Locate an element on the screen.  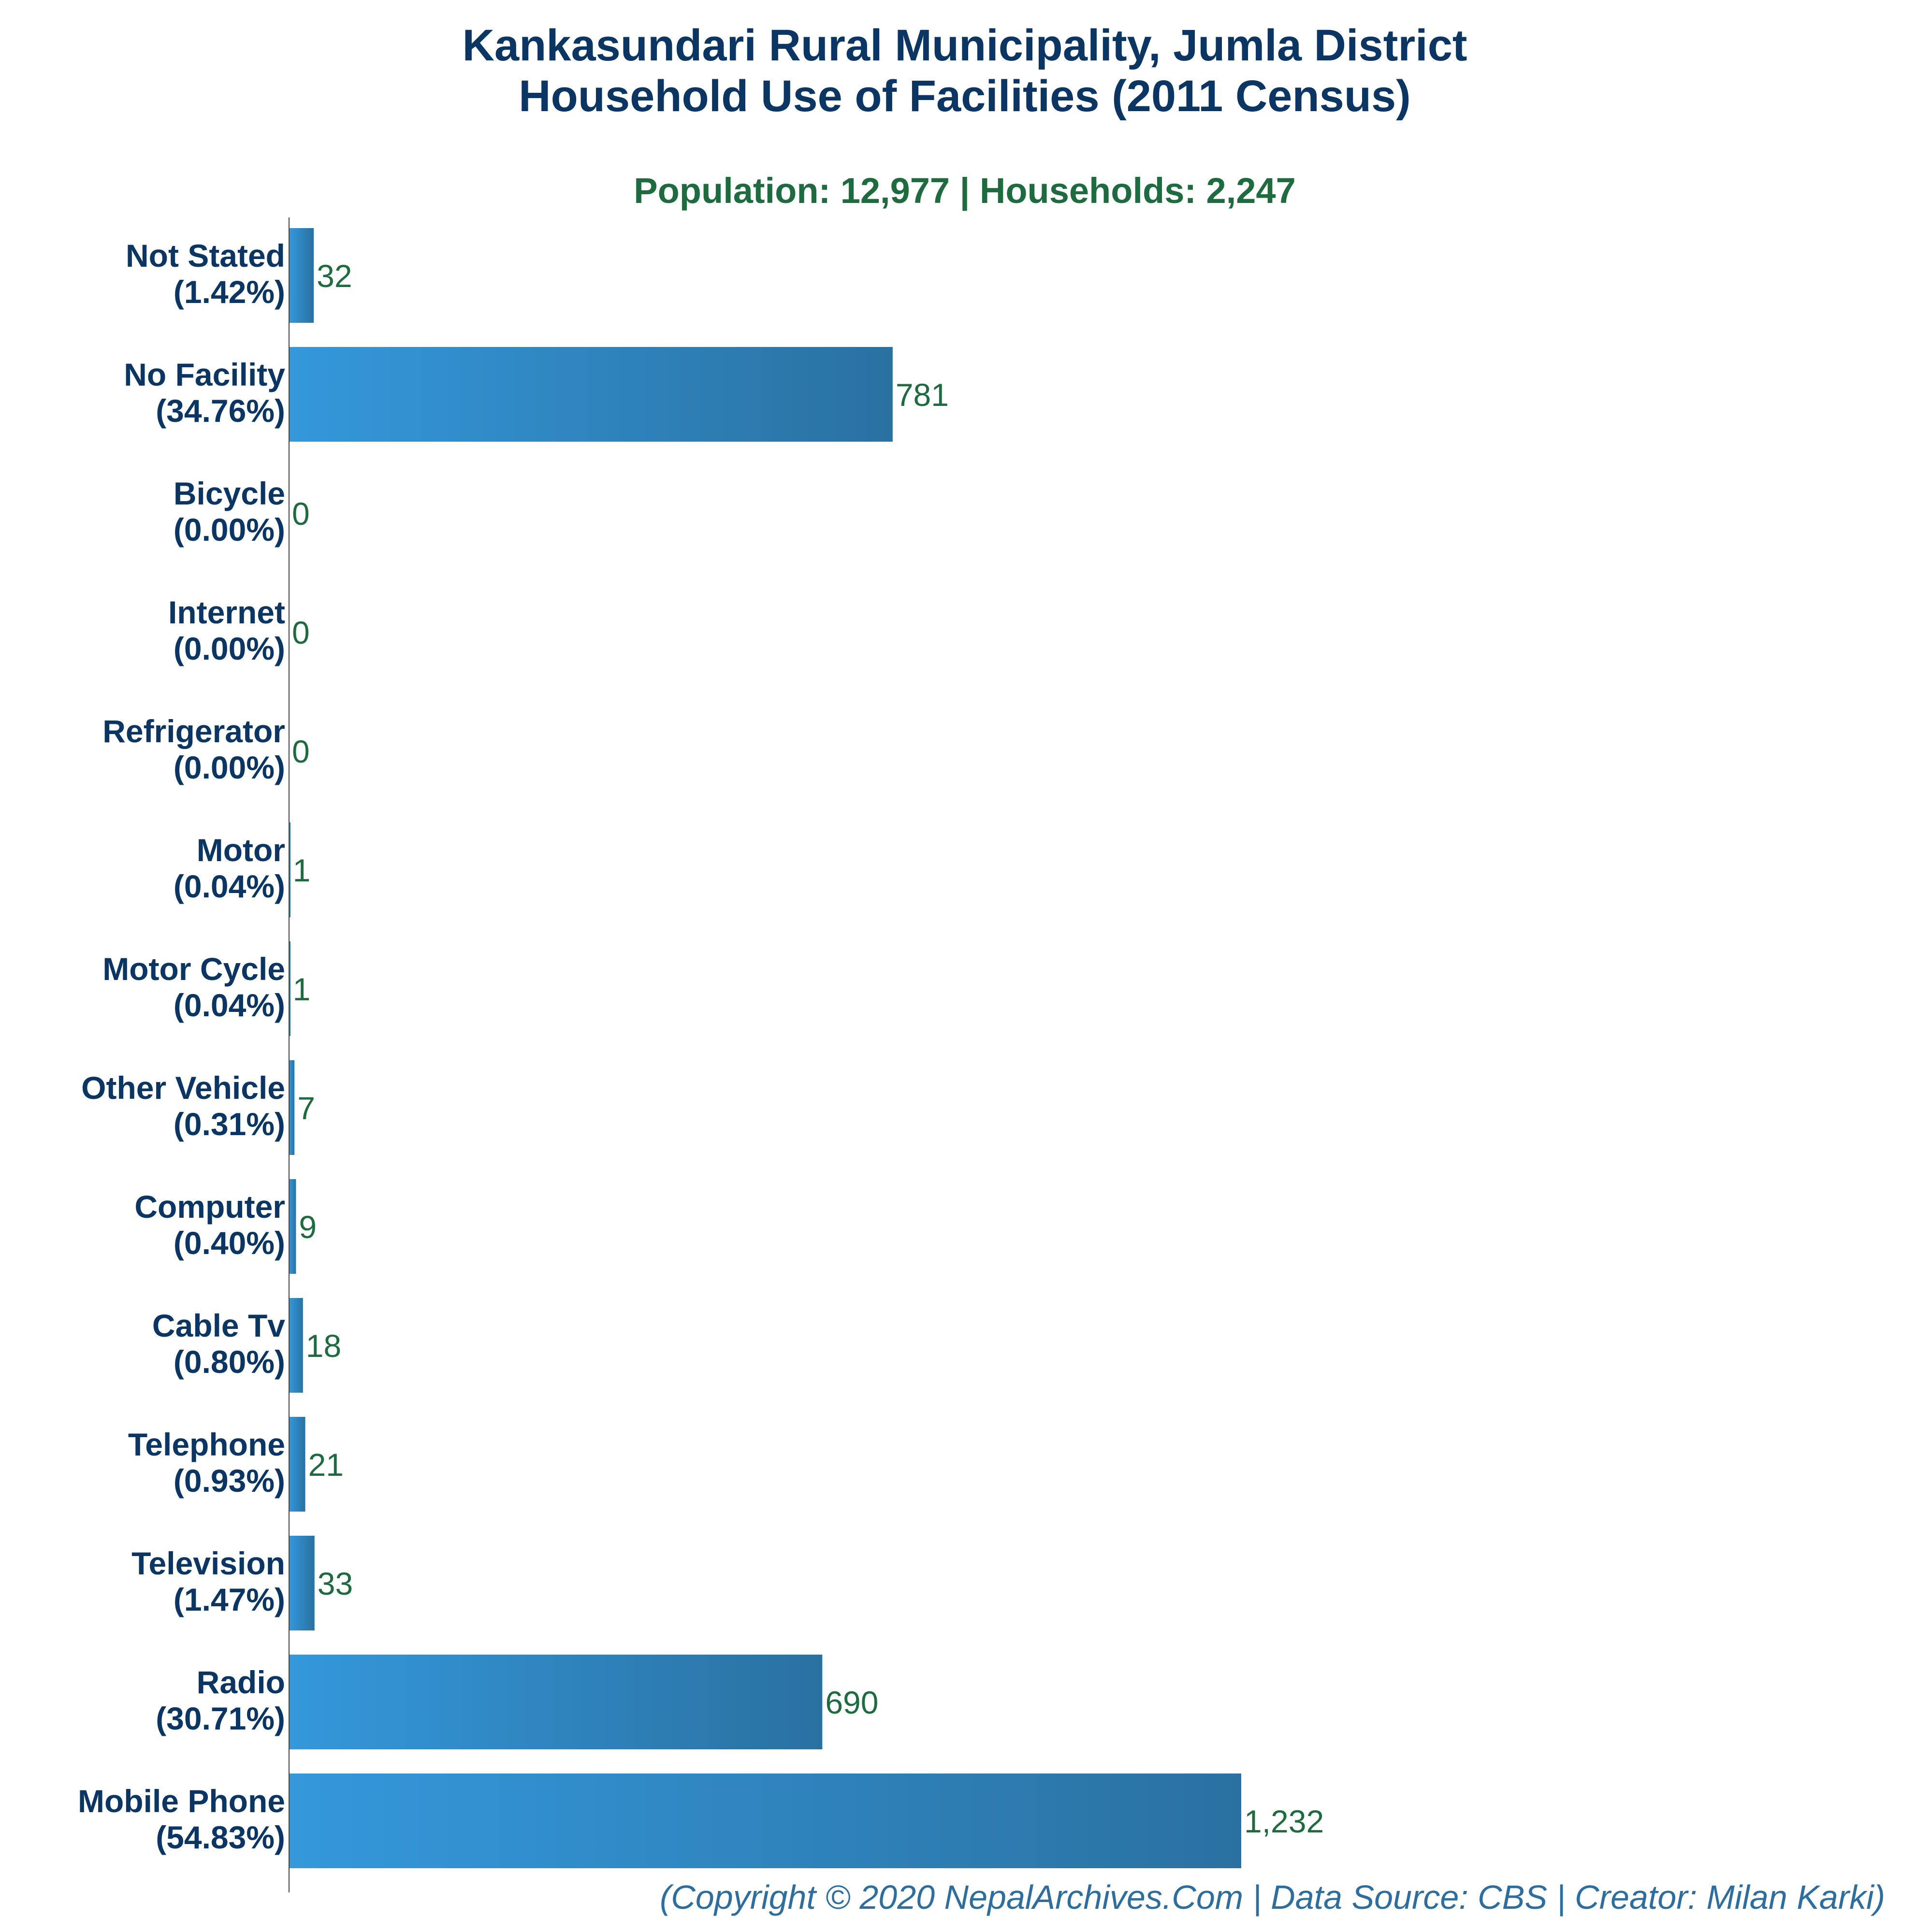
category-percent-radio: (30.71%) is located at coordinates (220, 1718).